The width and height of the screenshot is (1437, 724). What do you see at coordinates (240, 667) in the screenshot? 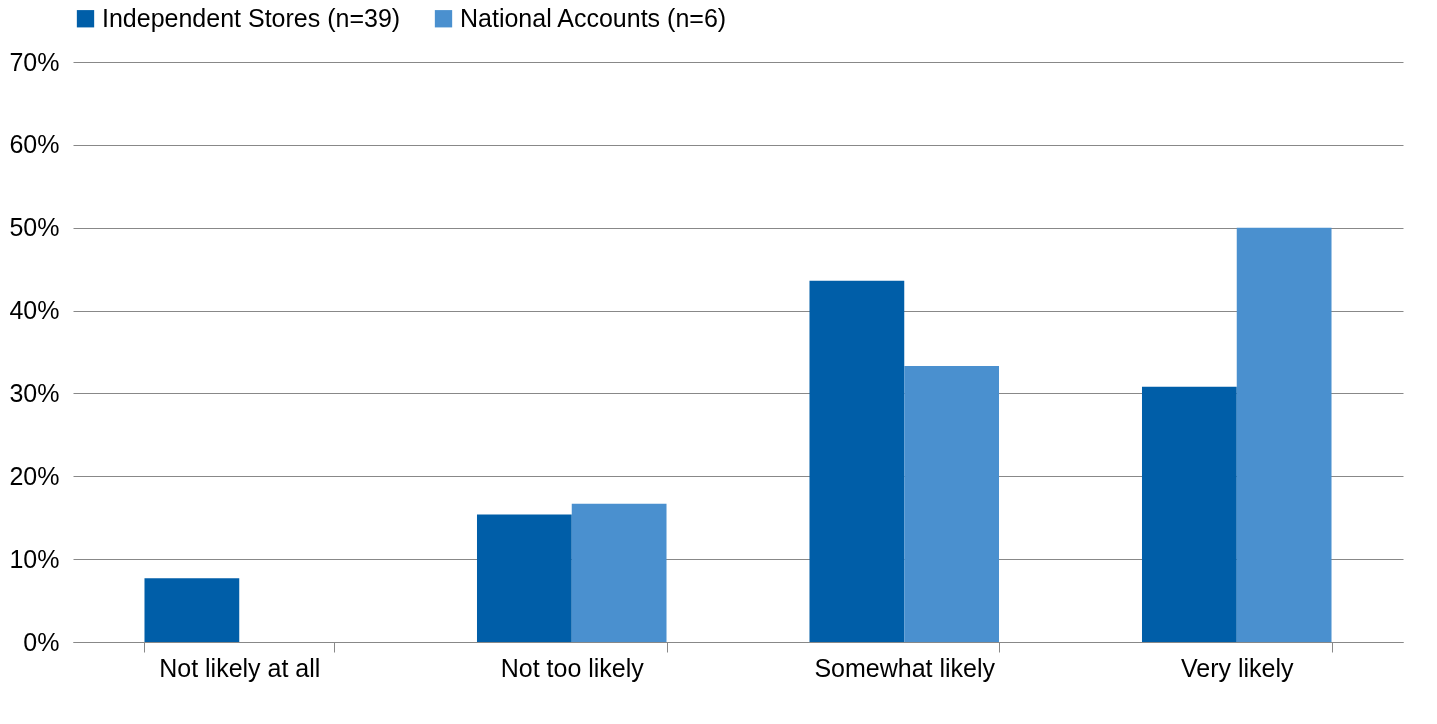
I see `x-tick-label: Not likely at all` at bounding box center [240, 667].